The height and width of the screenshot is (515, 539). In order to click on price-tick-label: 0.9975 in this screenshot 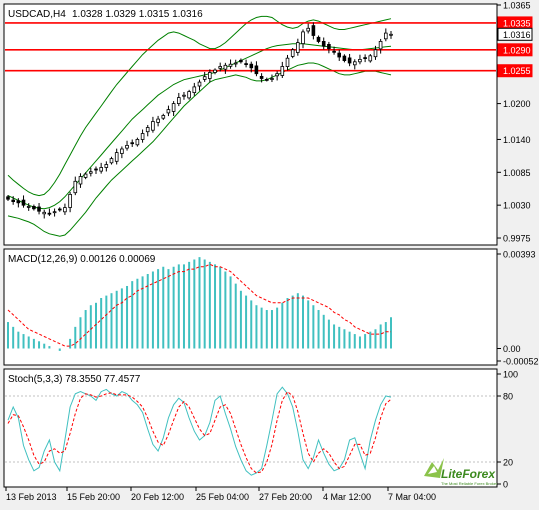, I will do `click(517, 239)`.